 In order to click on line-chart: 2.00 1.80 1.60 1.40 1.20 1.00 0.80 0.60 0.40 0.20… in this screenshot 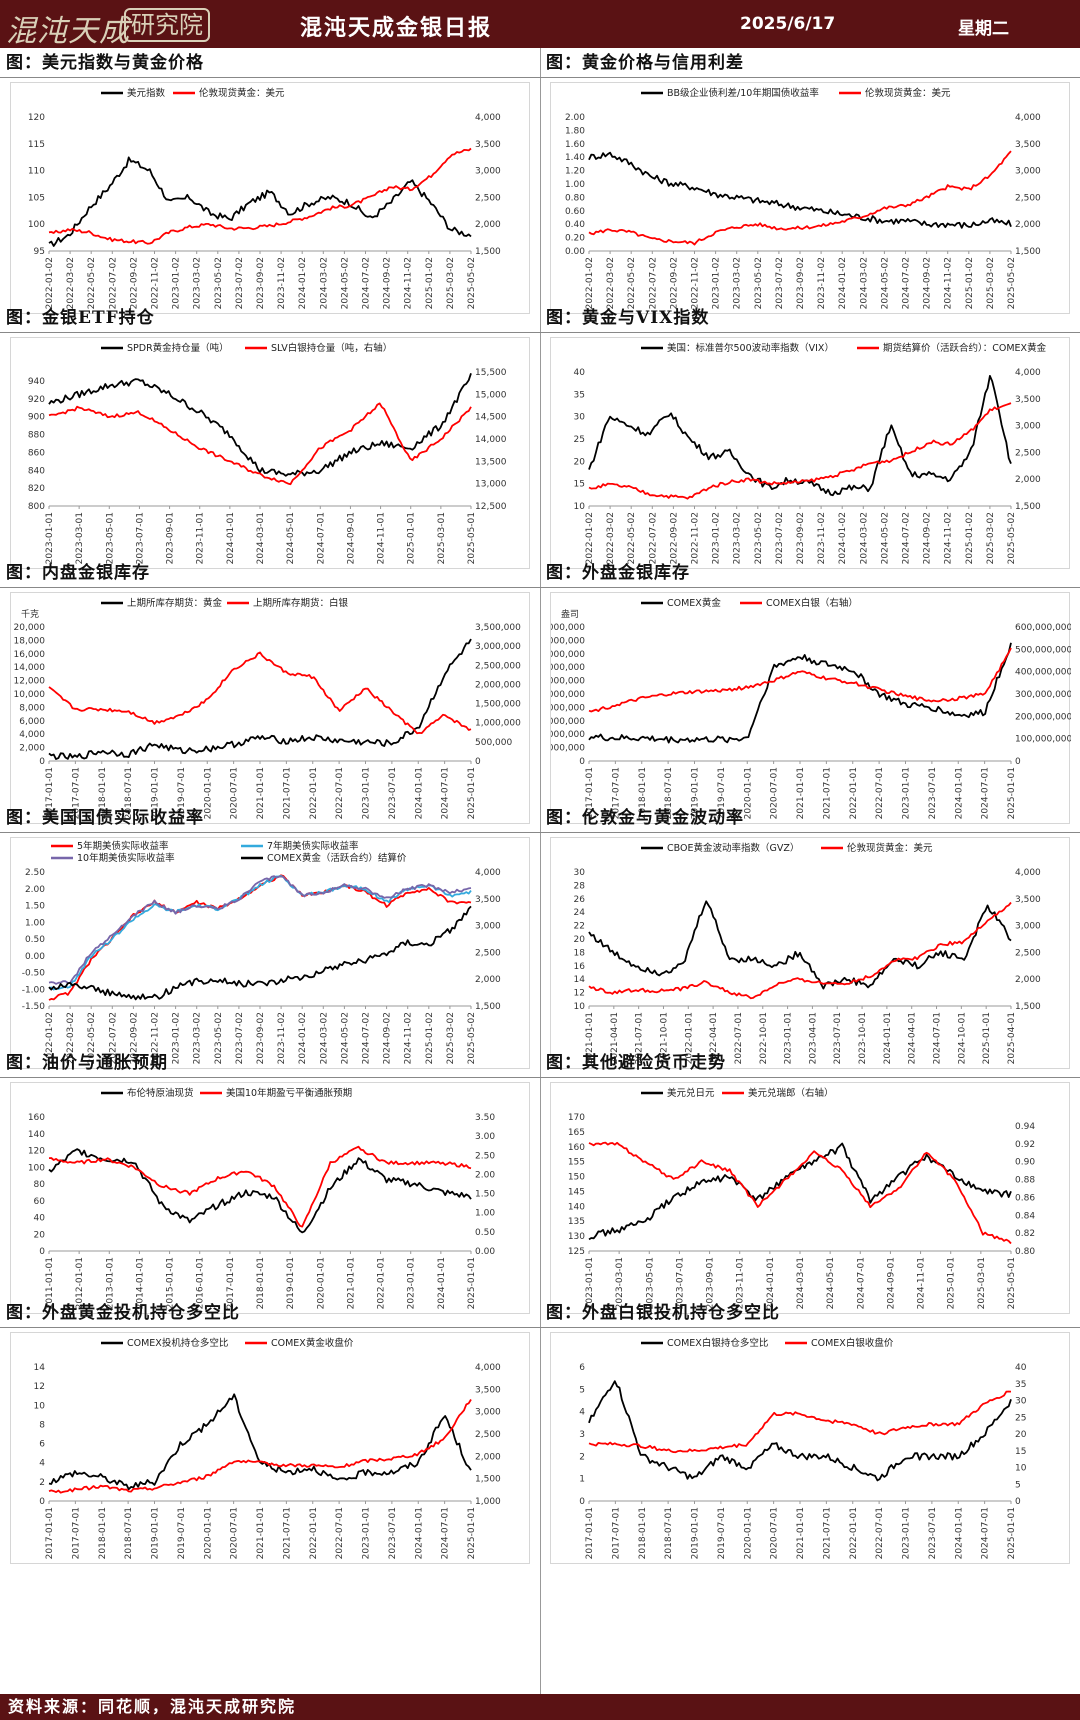, I will do `click(803, 198)`.